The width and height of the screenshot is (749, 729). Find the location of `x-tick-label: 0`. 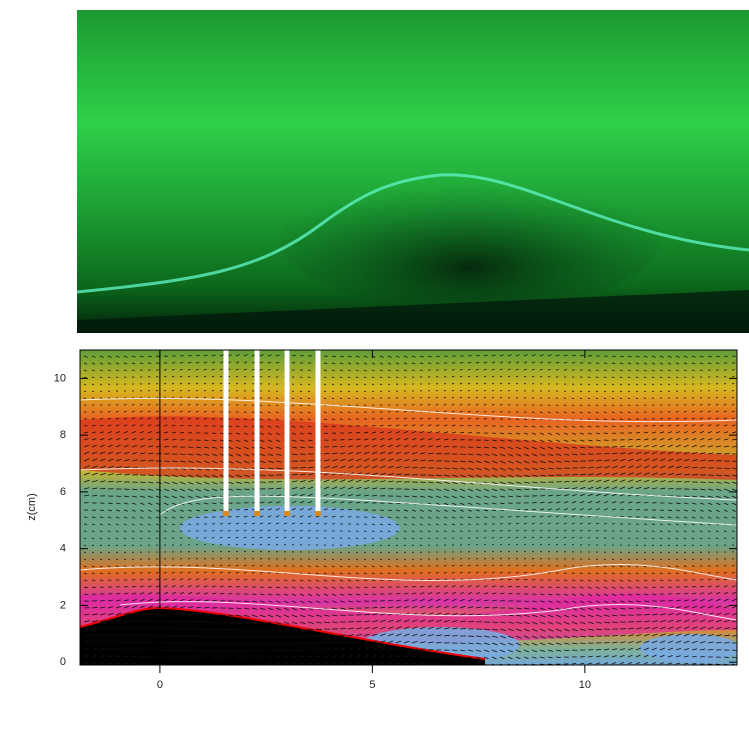

x-tick-label: 0 is located at coordinates (160, 685).